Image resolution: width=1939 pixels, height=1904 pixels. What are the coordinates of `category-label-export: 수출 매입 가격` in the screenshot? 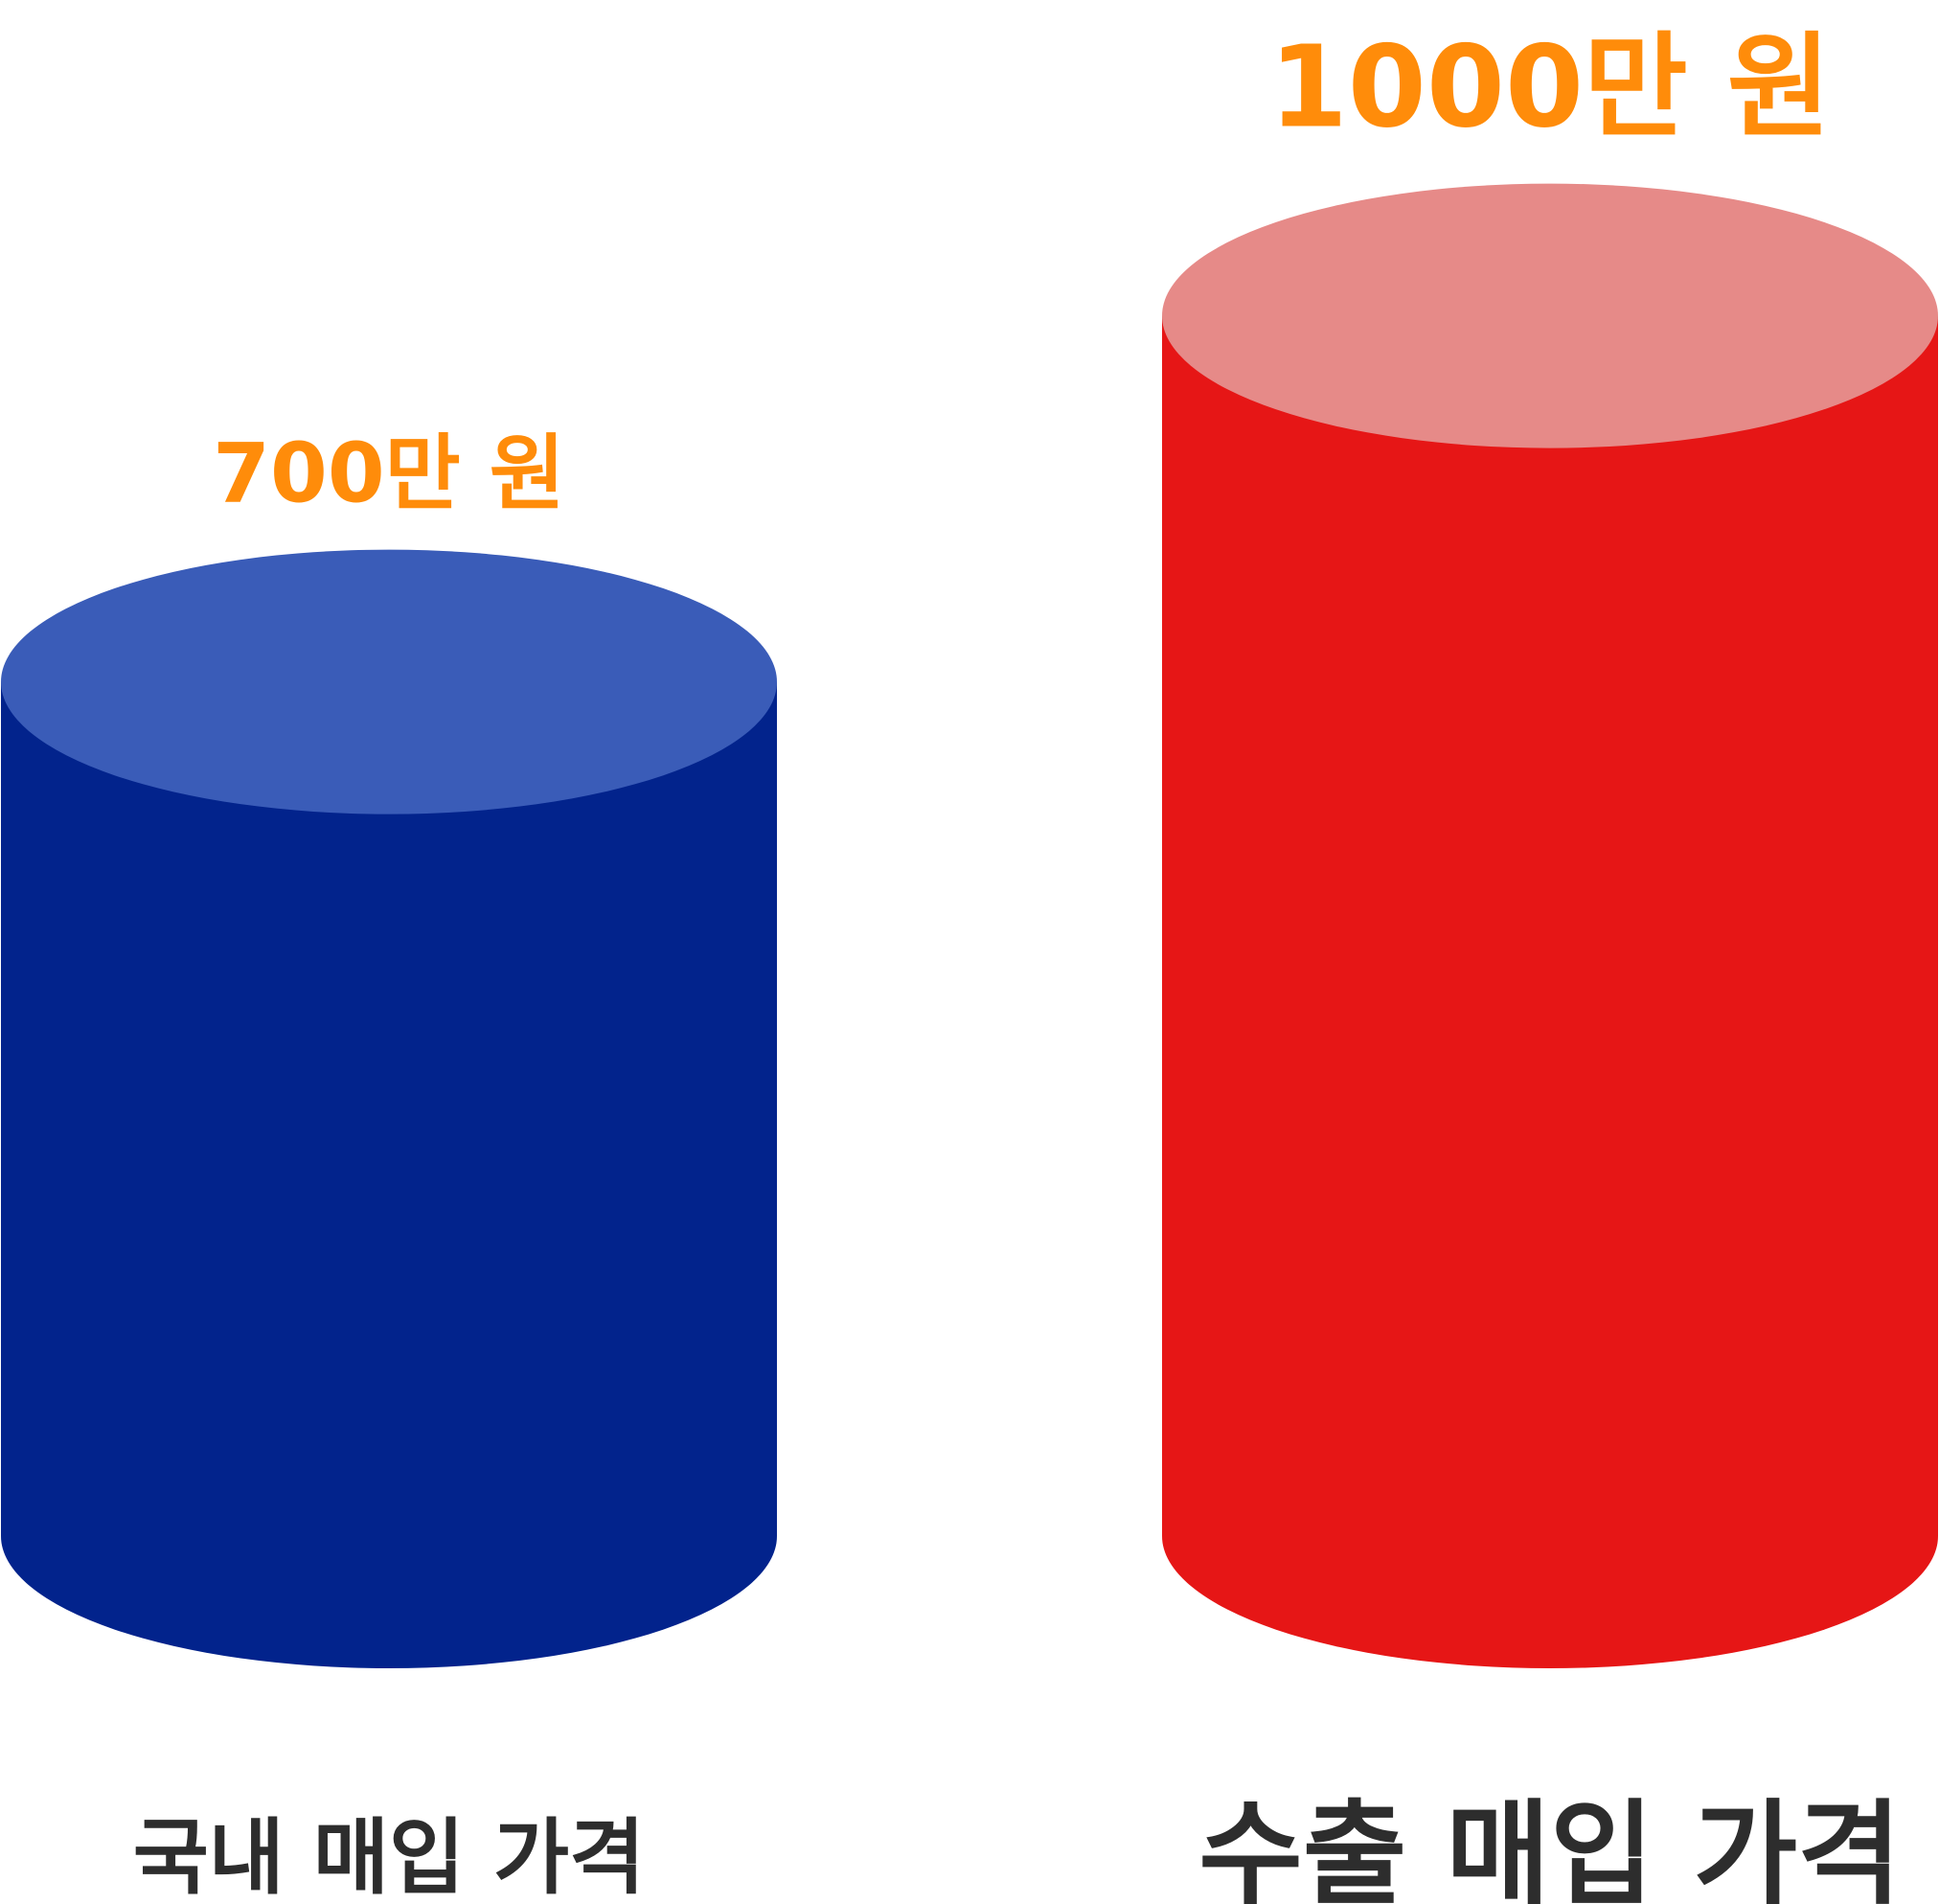 It's located at (1550, 1846).